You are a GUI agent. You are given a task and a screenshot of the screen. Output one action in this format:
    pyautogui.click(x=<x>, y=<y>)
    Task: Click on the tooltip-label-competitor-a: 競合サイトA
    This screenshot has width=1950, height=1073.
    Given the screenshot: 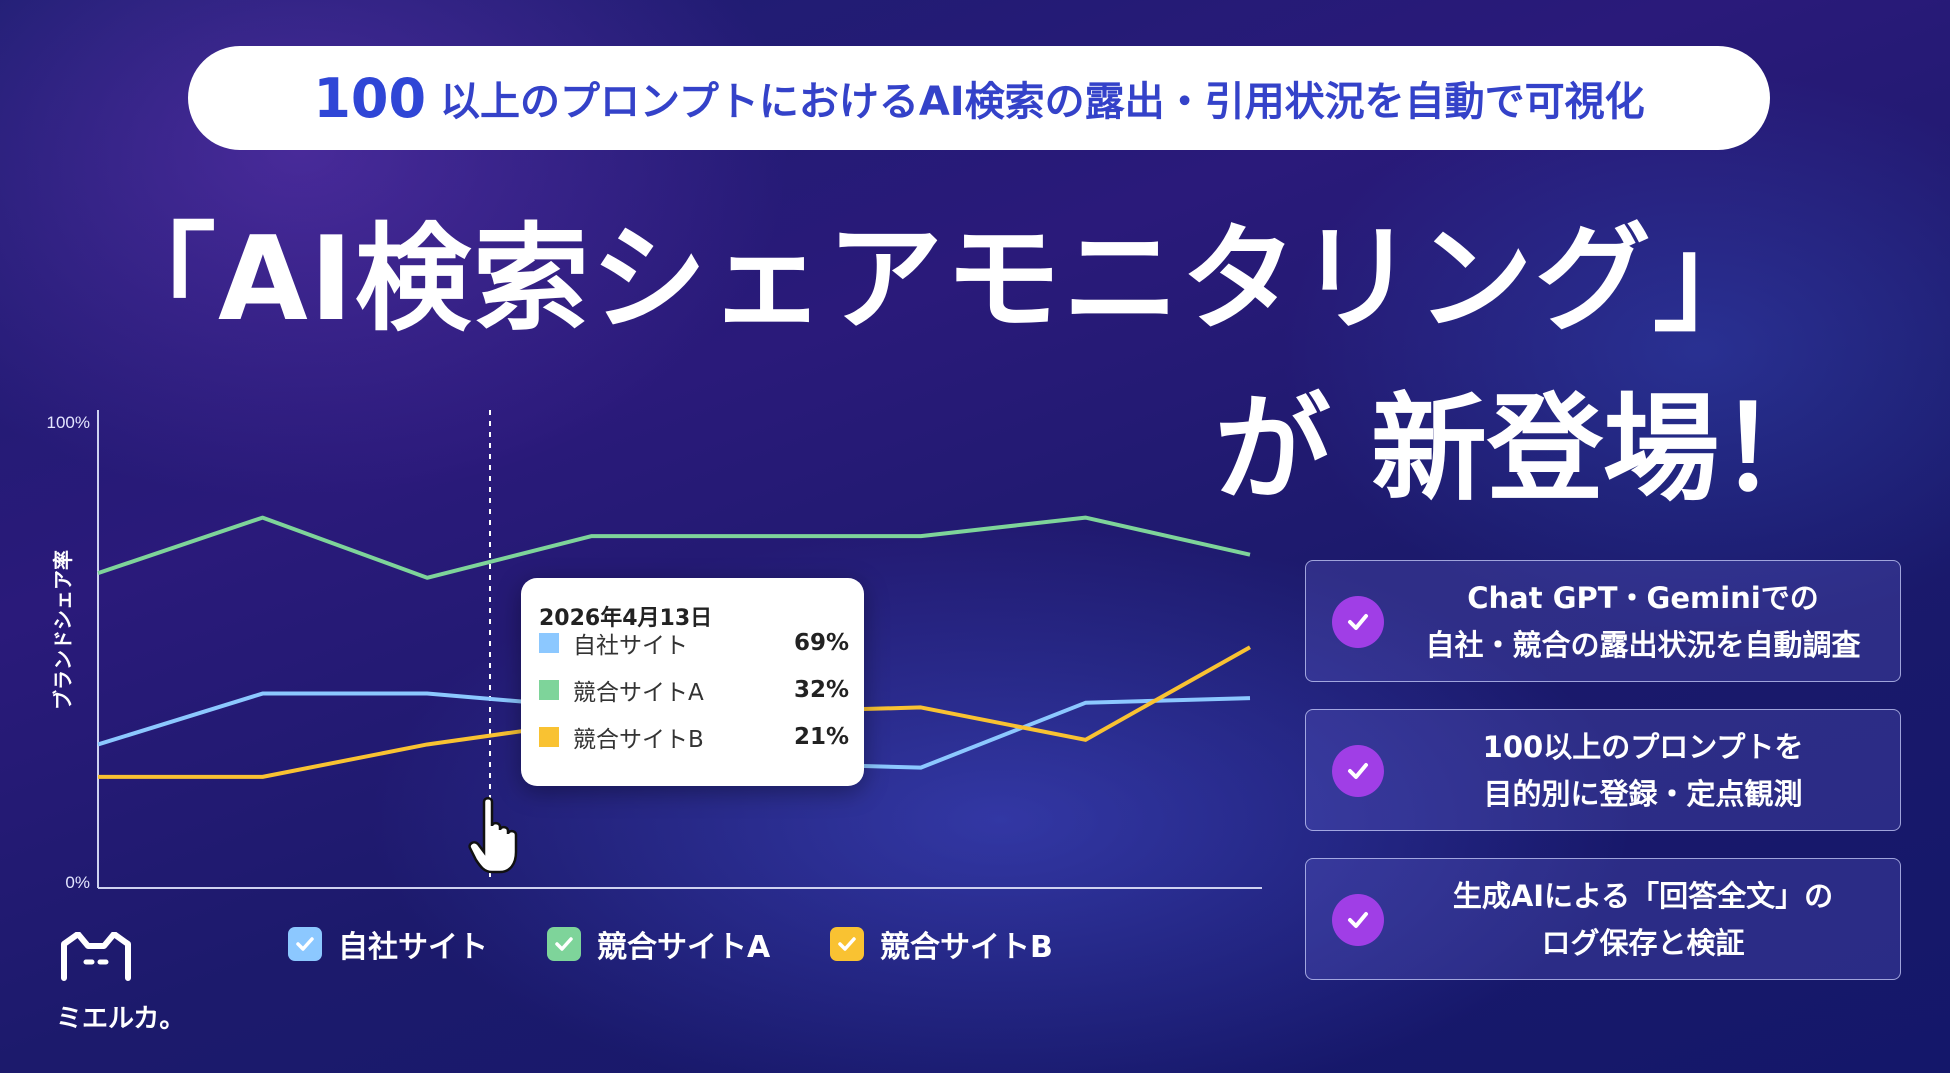 What is the action you would take?
    pyautogui.click(x=638, y=693)
    